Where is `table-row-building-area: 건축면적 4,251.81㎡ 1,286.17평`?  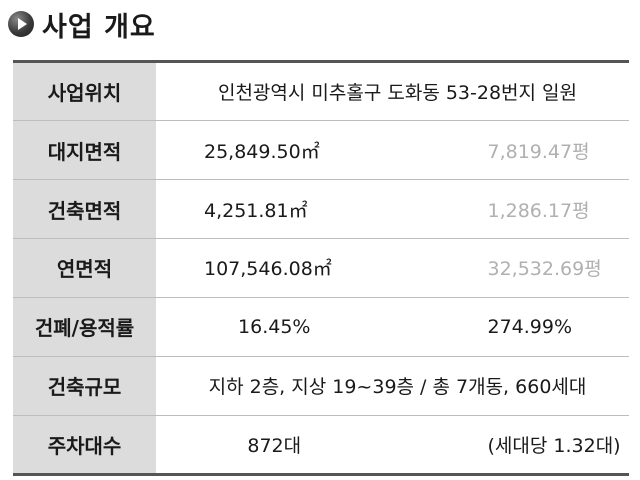
table-row-building-area: 건축면적 4,251.81㎡ 1,286.17평 is located at coordinates (321, 209).